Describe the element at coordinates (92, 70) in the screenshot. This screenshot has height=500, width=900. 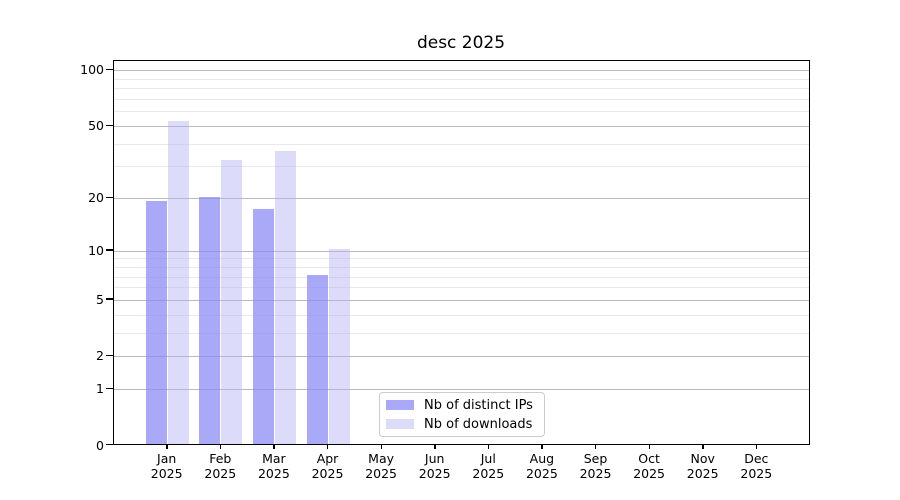
I see `y-tick-label-100: 100` at that location.